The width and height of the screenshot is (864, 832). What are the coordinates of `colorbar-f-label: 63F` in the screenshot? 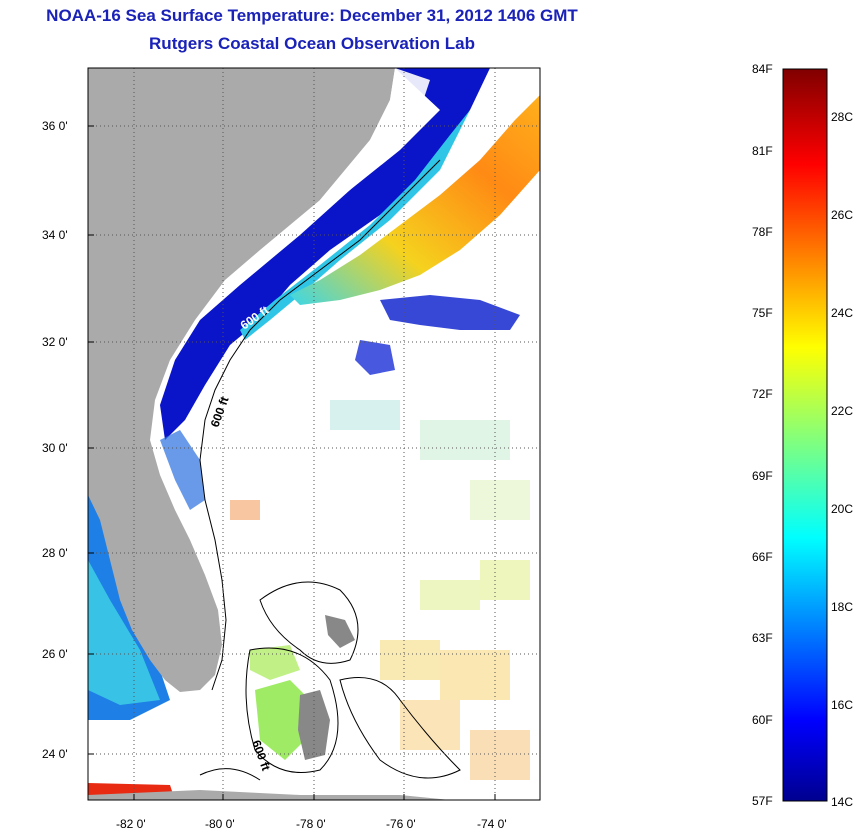 It's located at (762, 638).